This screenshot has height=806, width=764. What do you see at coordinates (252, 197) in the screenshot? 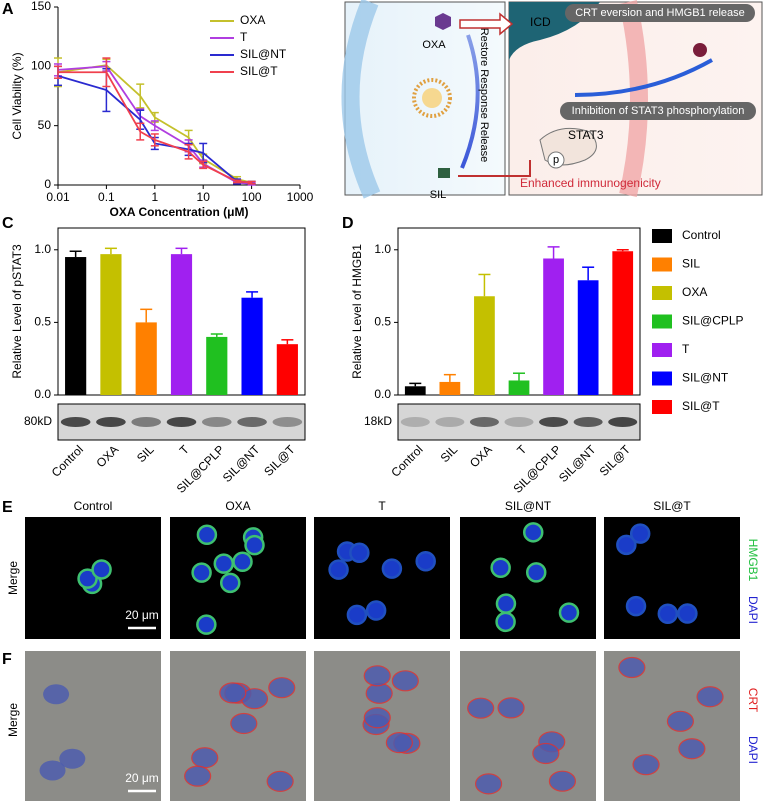
I see `x-tick-label: 100` at bounding box center [252, 197].